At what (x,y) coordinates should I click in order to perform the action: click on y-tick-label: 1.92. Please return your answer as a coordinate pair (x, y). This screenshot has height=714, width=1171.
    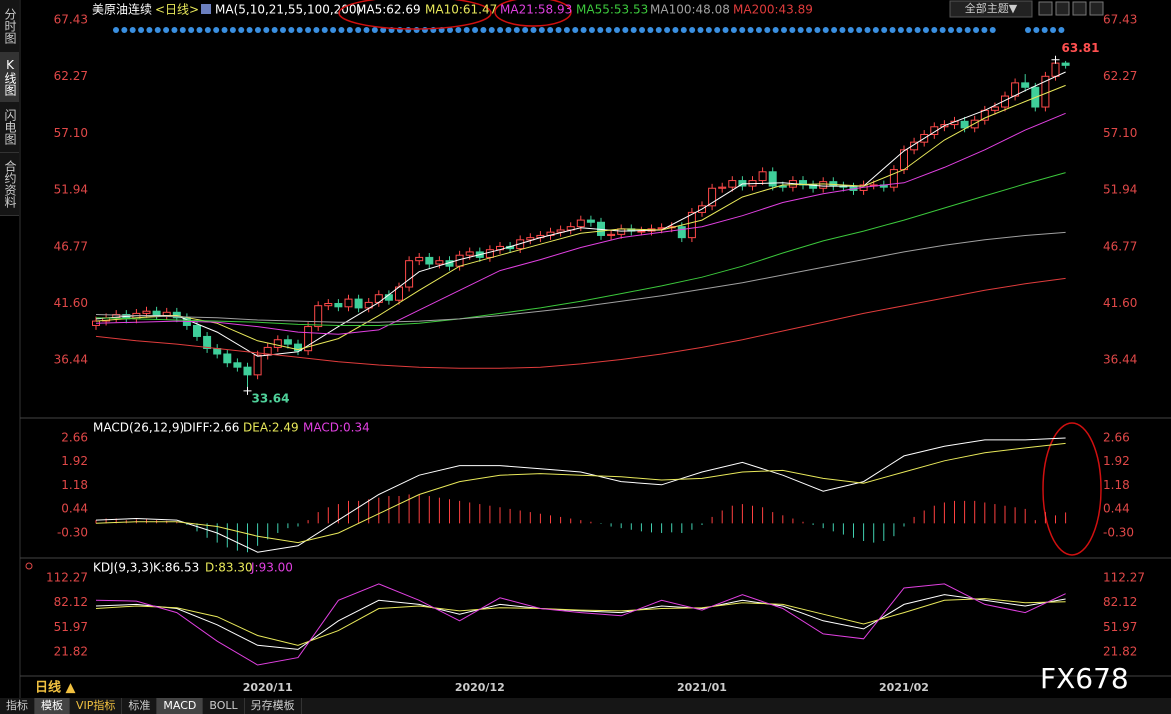
    Looking at the image, I should click on (74, 461).